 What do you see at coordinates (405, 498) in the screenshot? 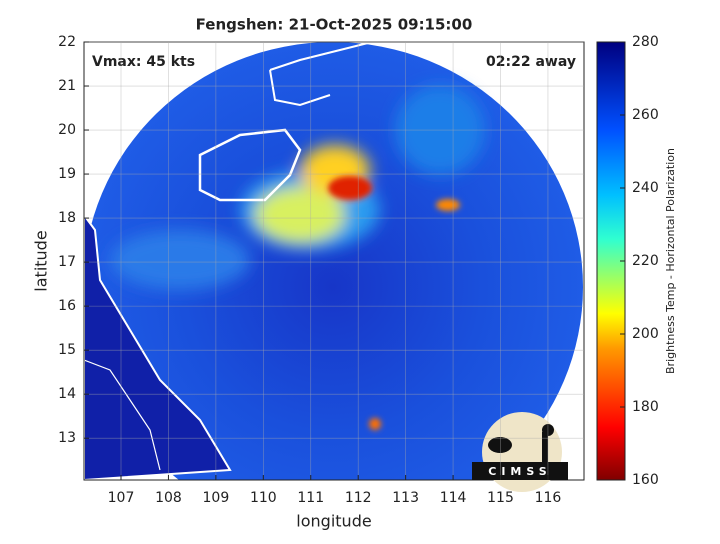
I see `x-tick-label: 113` at bounding box center [405, 498].